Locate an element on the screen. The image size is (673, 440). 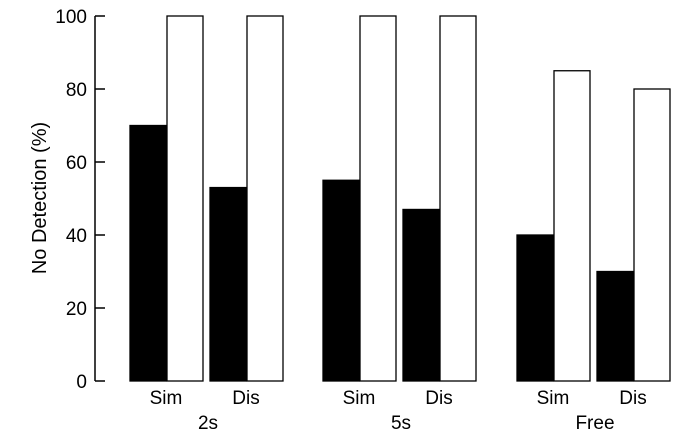
group-label: 5s is located at coordinates (401, 423).